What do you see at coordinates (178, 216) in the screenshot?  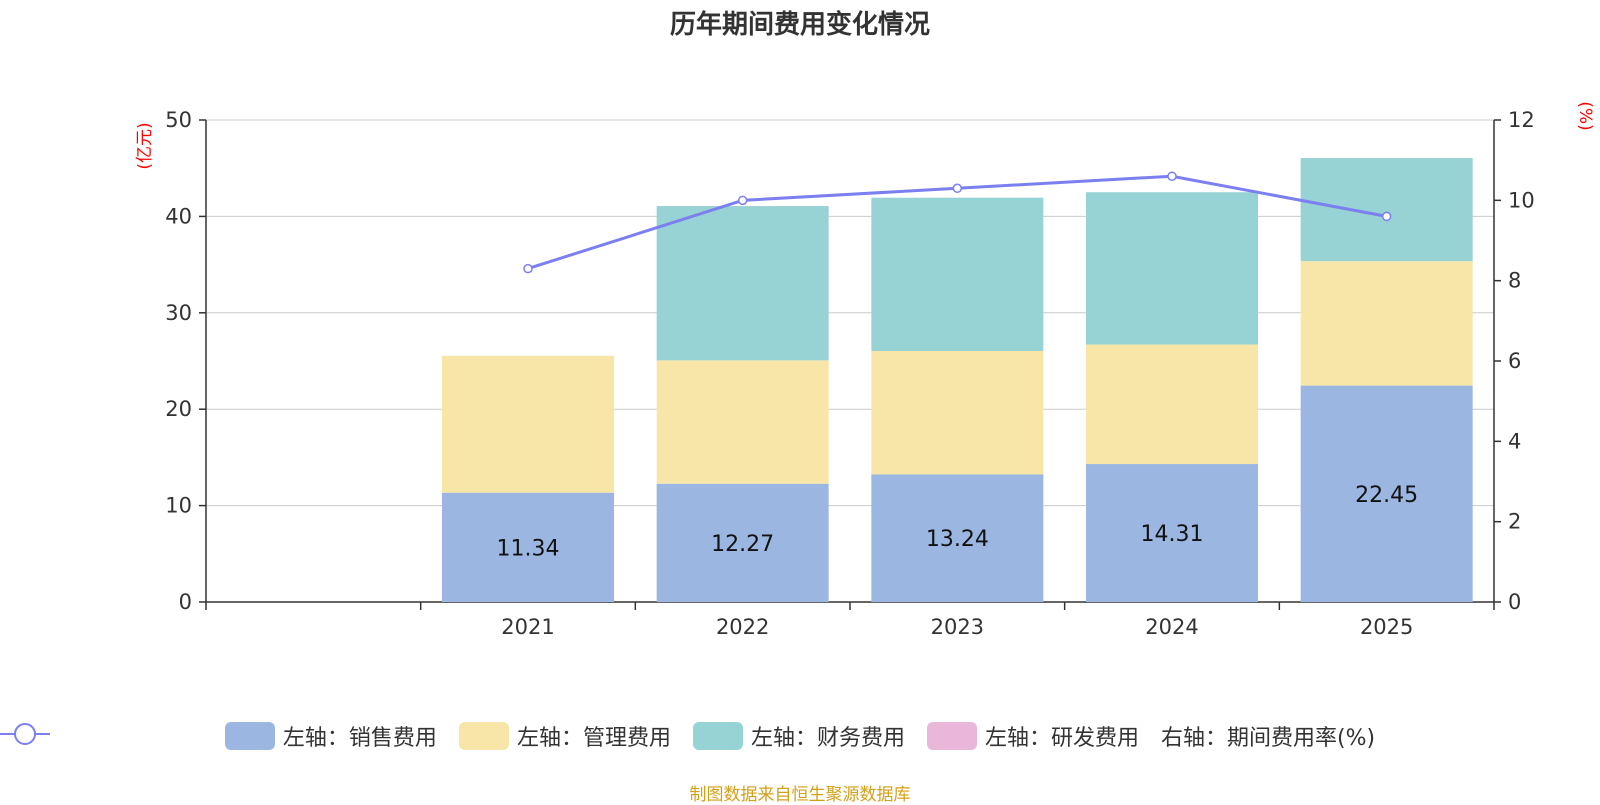 I see `left-axis-tick-label: 40` at bounding box center [178, 216].